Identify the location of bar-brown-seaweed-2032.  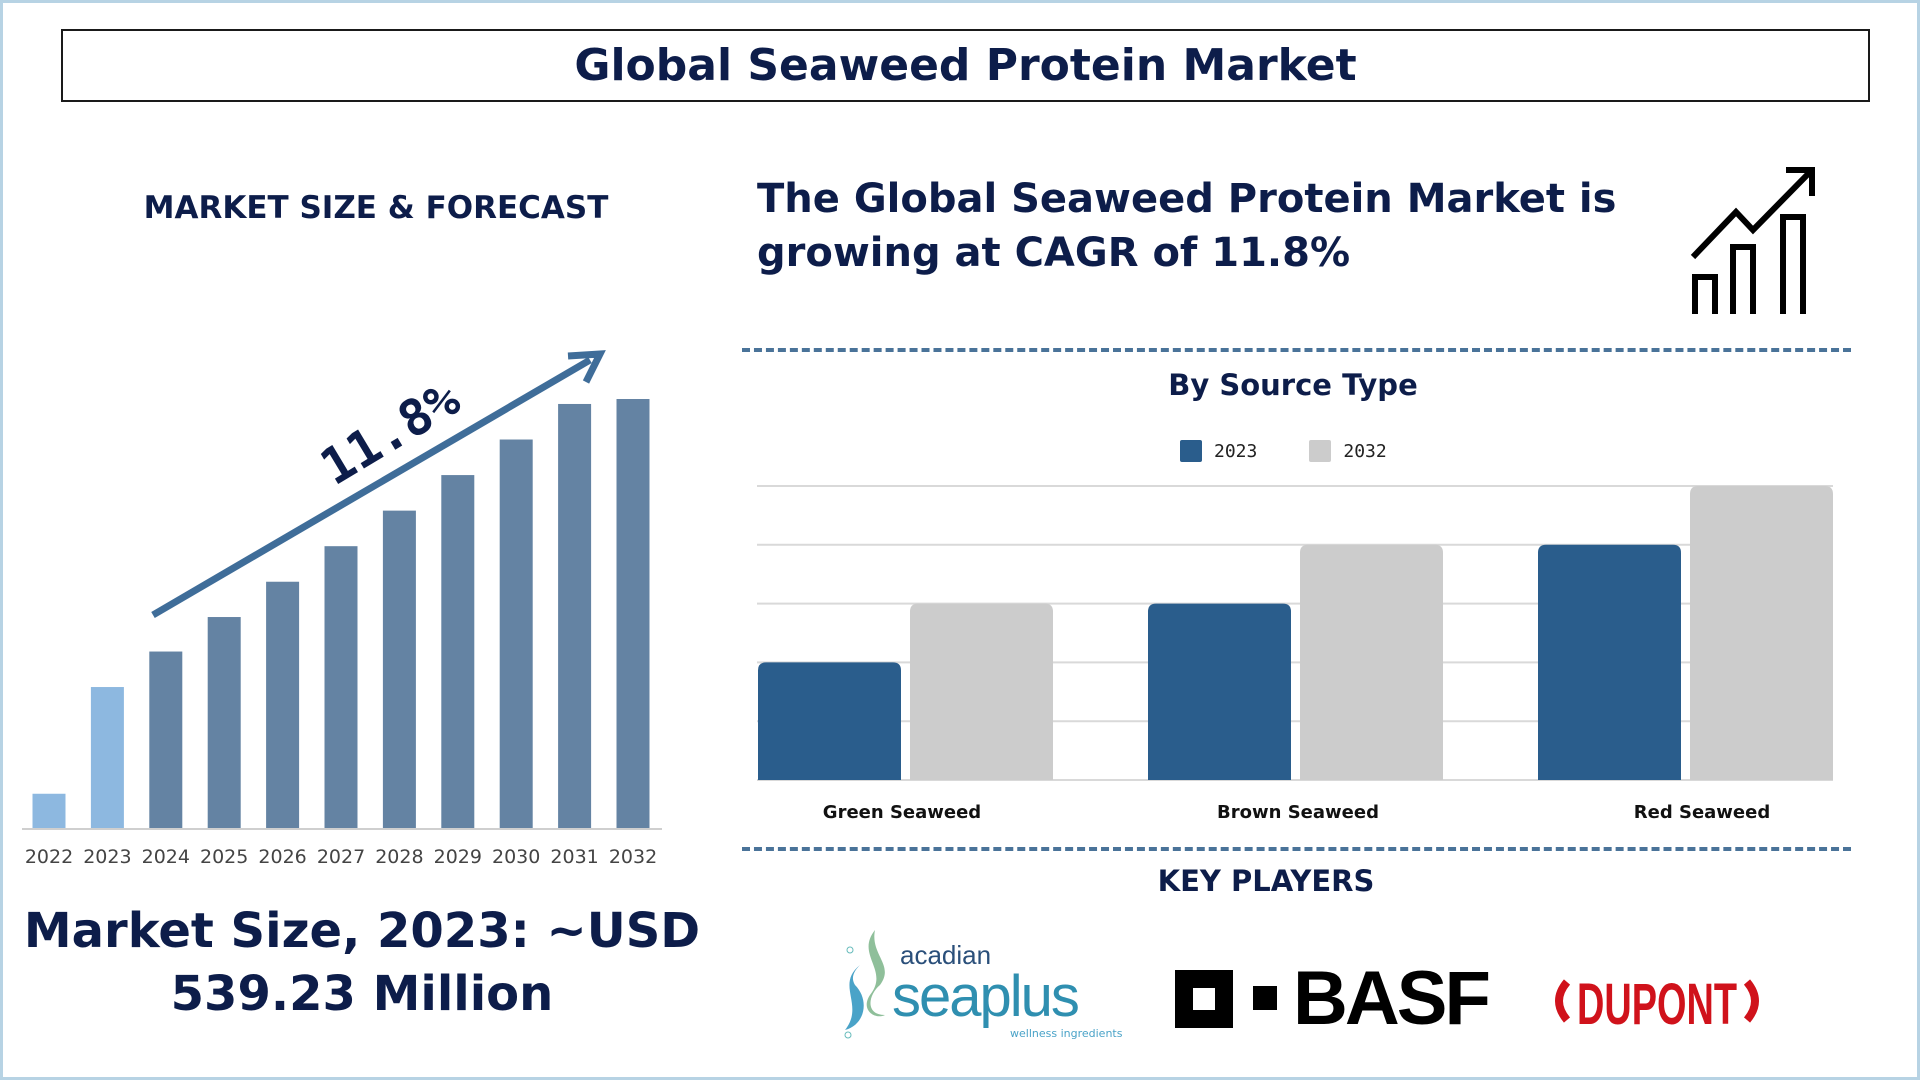
(1371, 662).